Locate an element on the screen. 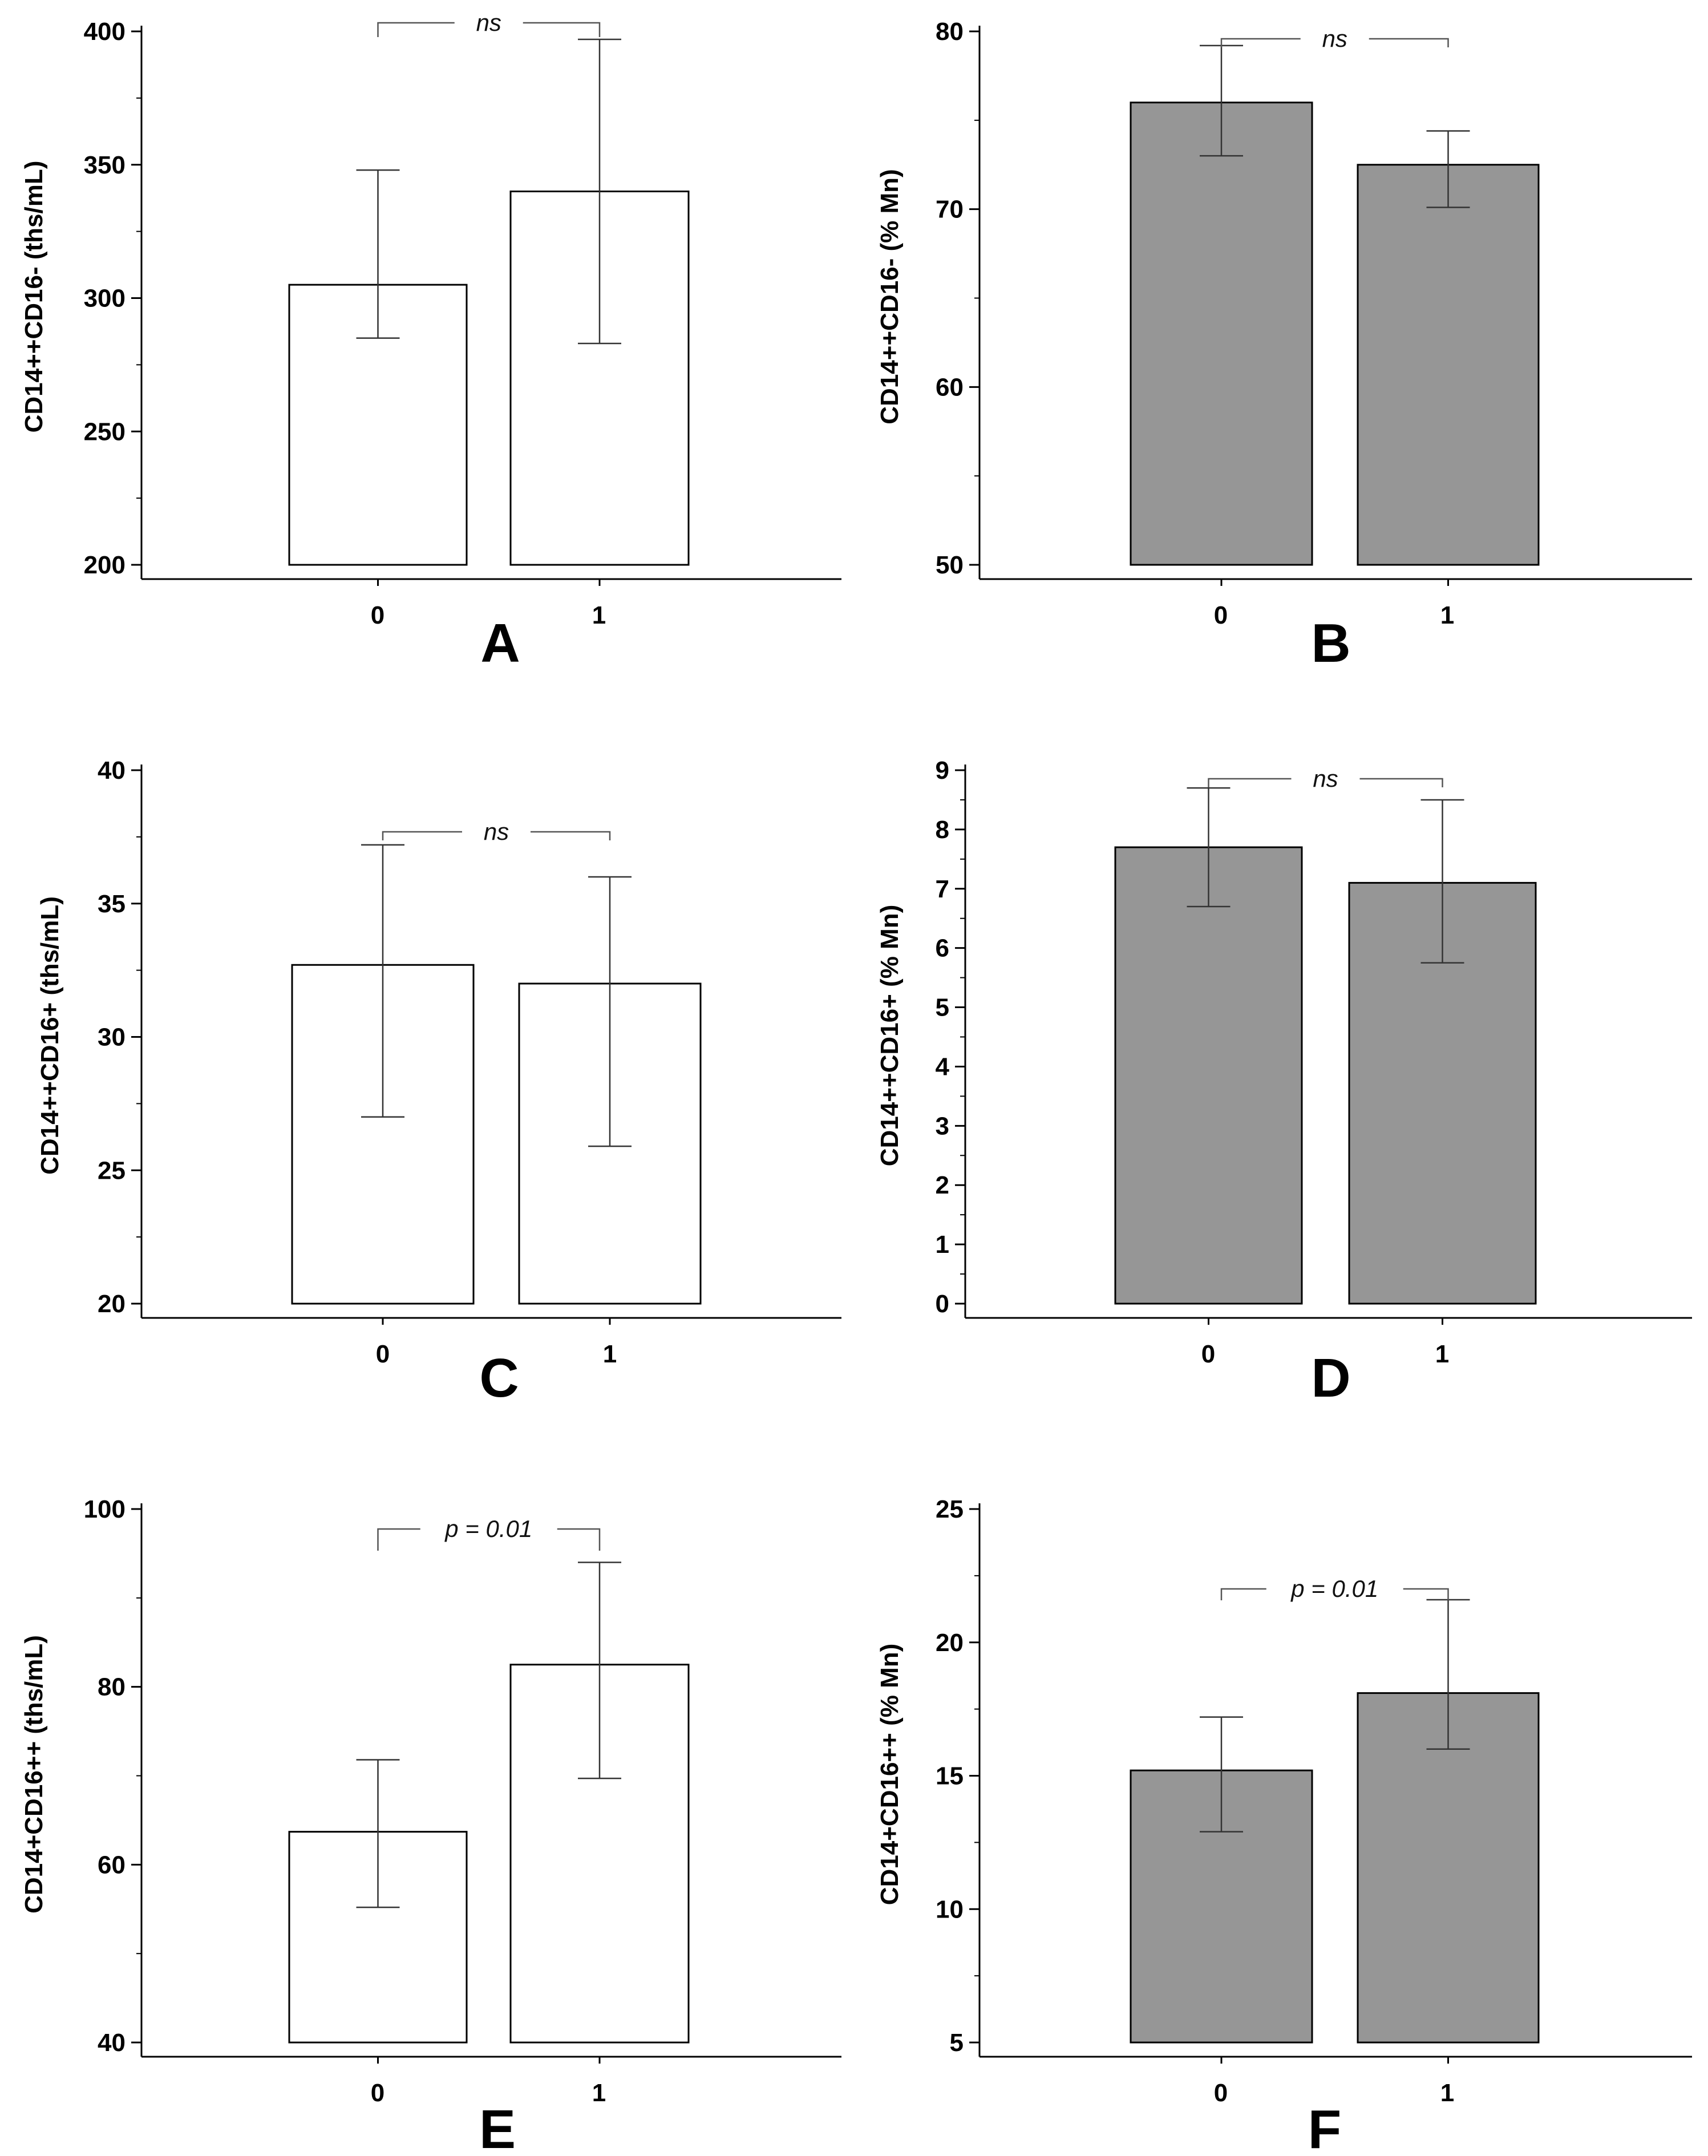 The width and height of the screenshot is (1708, 2156). y-tick-label: 35 is located at coordinates (112, 904).